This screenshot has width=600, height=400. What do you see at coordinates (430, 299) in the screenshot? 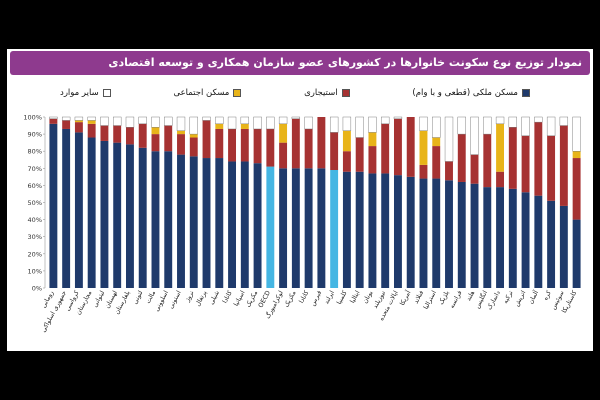
I see `x-tick-label: استرالیا` at bounding box center [430, 299].